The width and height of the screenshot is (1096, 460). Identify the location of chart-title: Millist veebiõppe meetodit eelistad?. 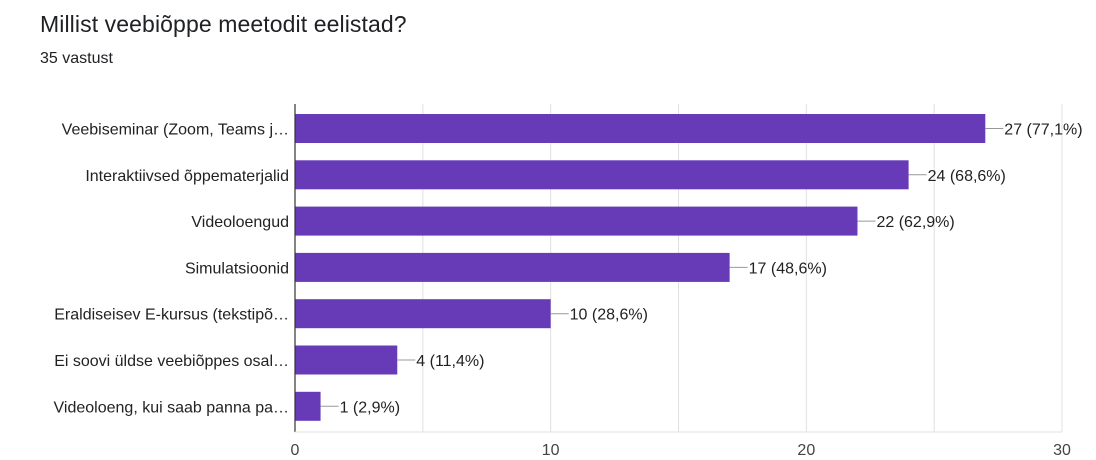
(223, 24).